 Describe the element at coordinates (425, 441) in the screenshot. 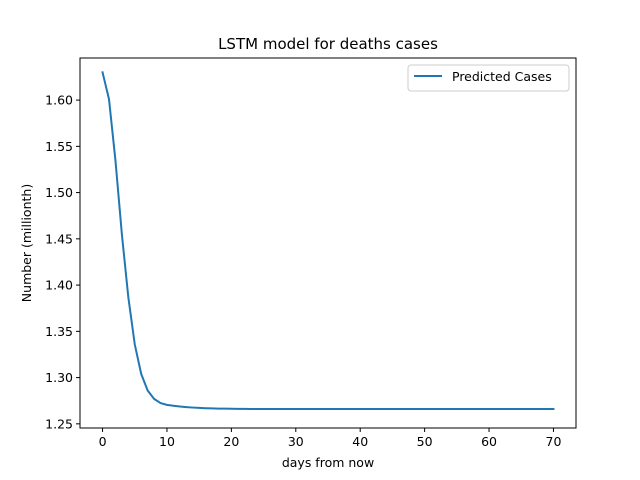

I see `x-tick-label: 50` at that location.